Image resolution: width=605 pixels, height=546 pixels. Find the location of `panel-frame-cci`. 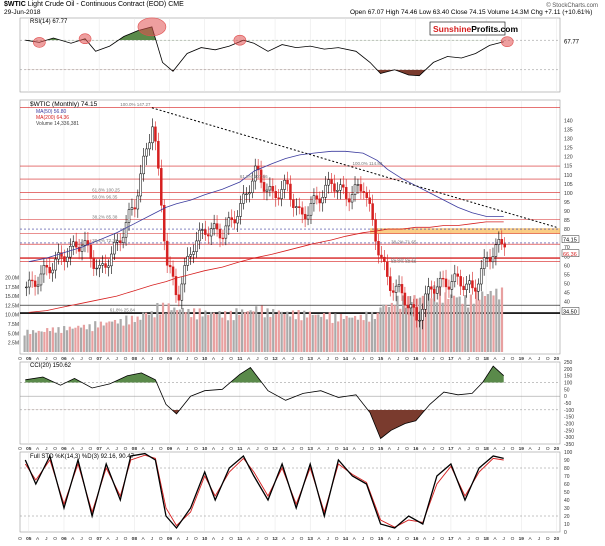

panel-frame-cci is located at coordinates (290, 403).